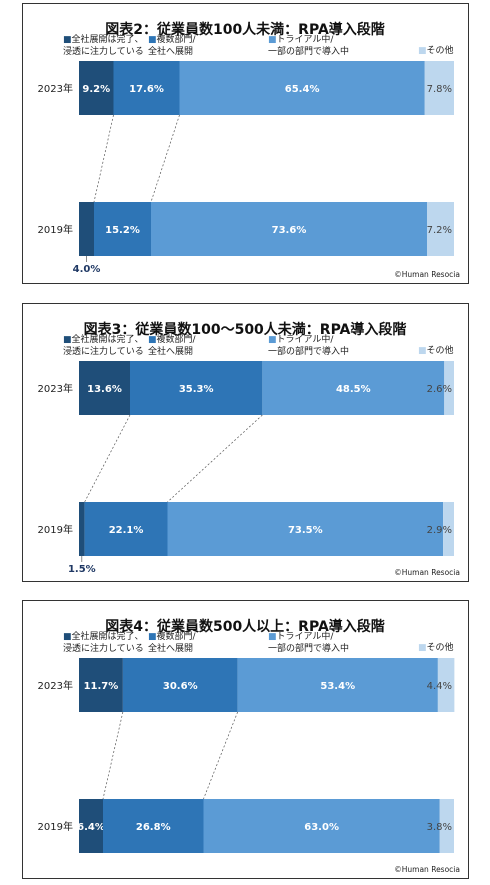  Describe the element at coordinates (245, 329) in the screenshot. I see `chart-title: 図表3：従業員数100～500人未満：RPA導入段階` at that location.